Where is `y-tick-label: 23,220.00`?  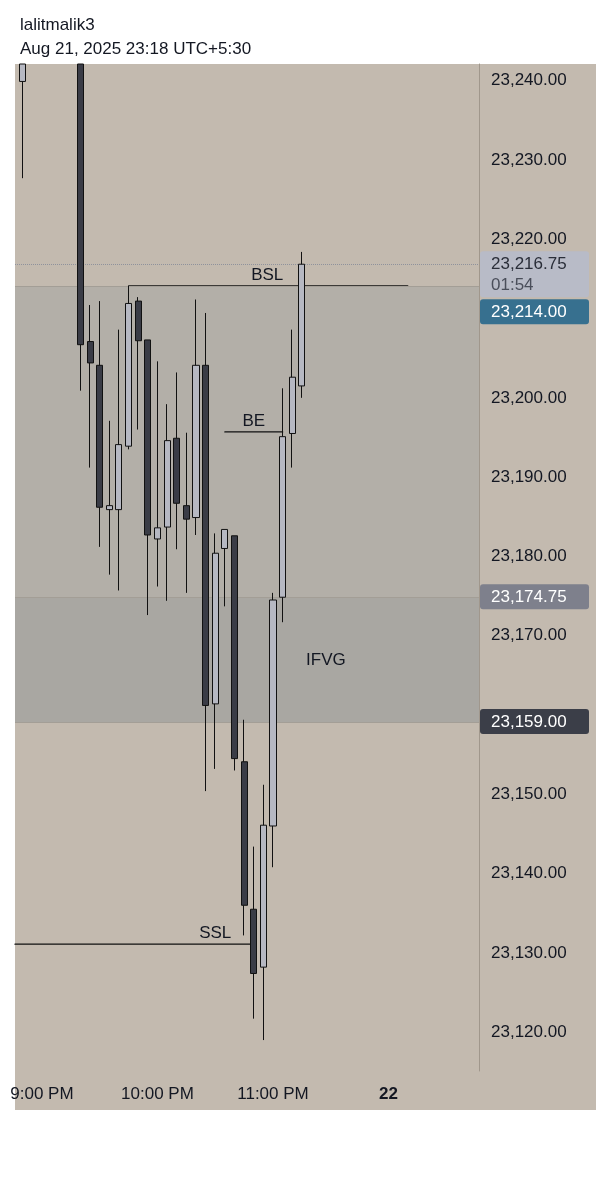
y-tick-label: 23,220.00 is located at coordinates (529, 238).